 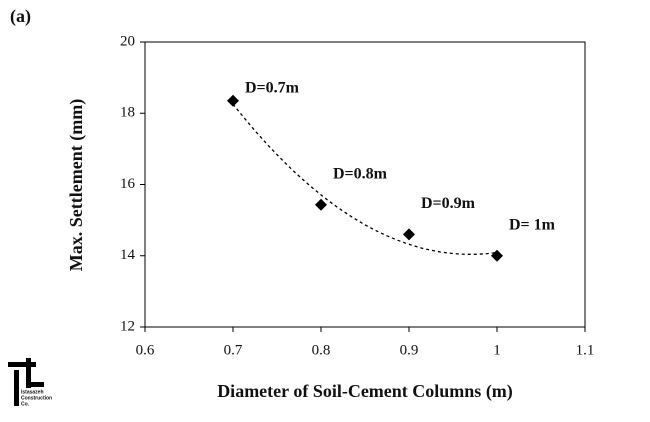 What do you see at coordinates (321, 350) in the screenshot?
I see `x-tick-label: 0.8` at bounding box center [321, 350].